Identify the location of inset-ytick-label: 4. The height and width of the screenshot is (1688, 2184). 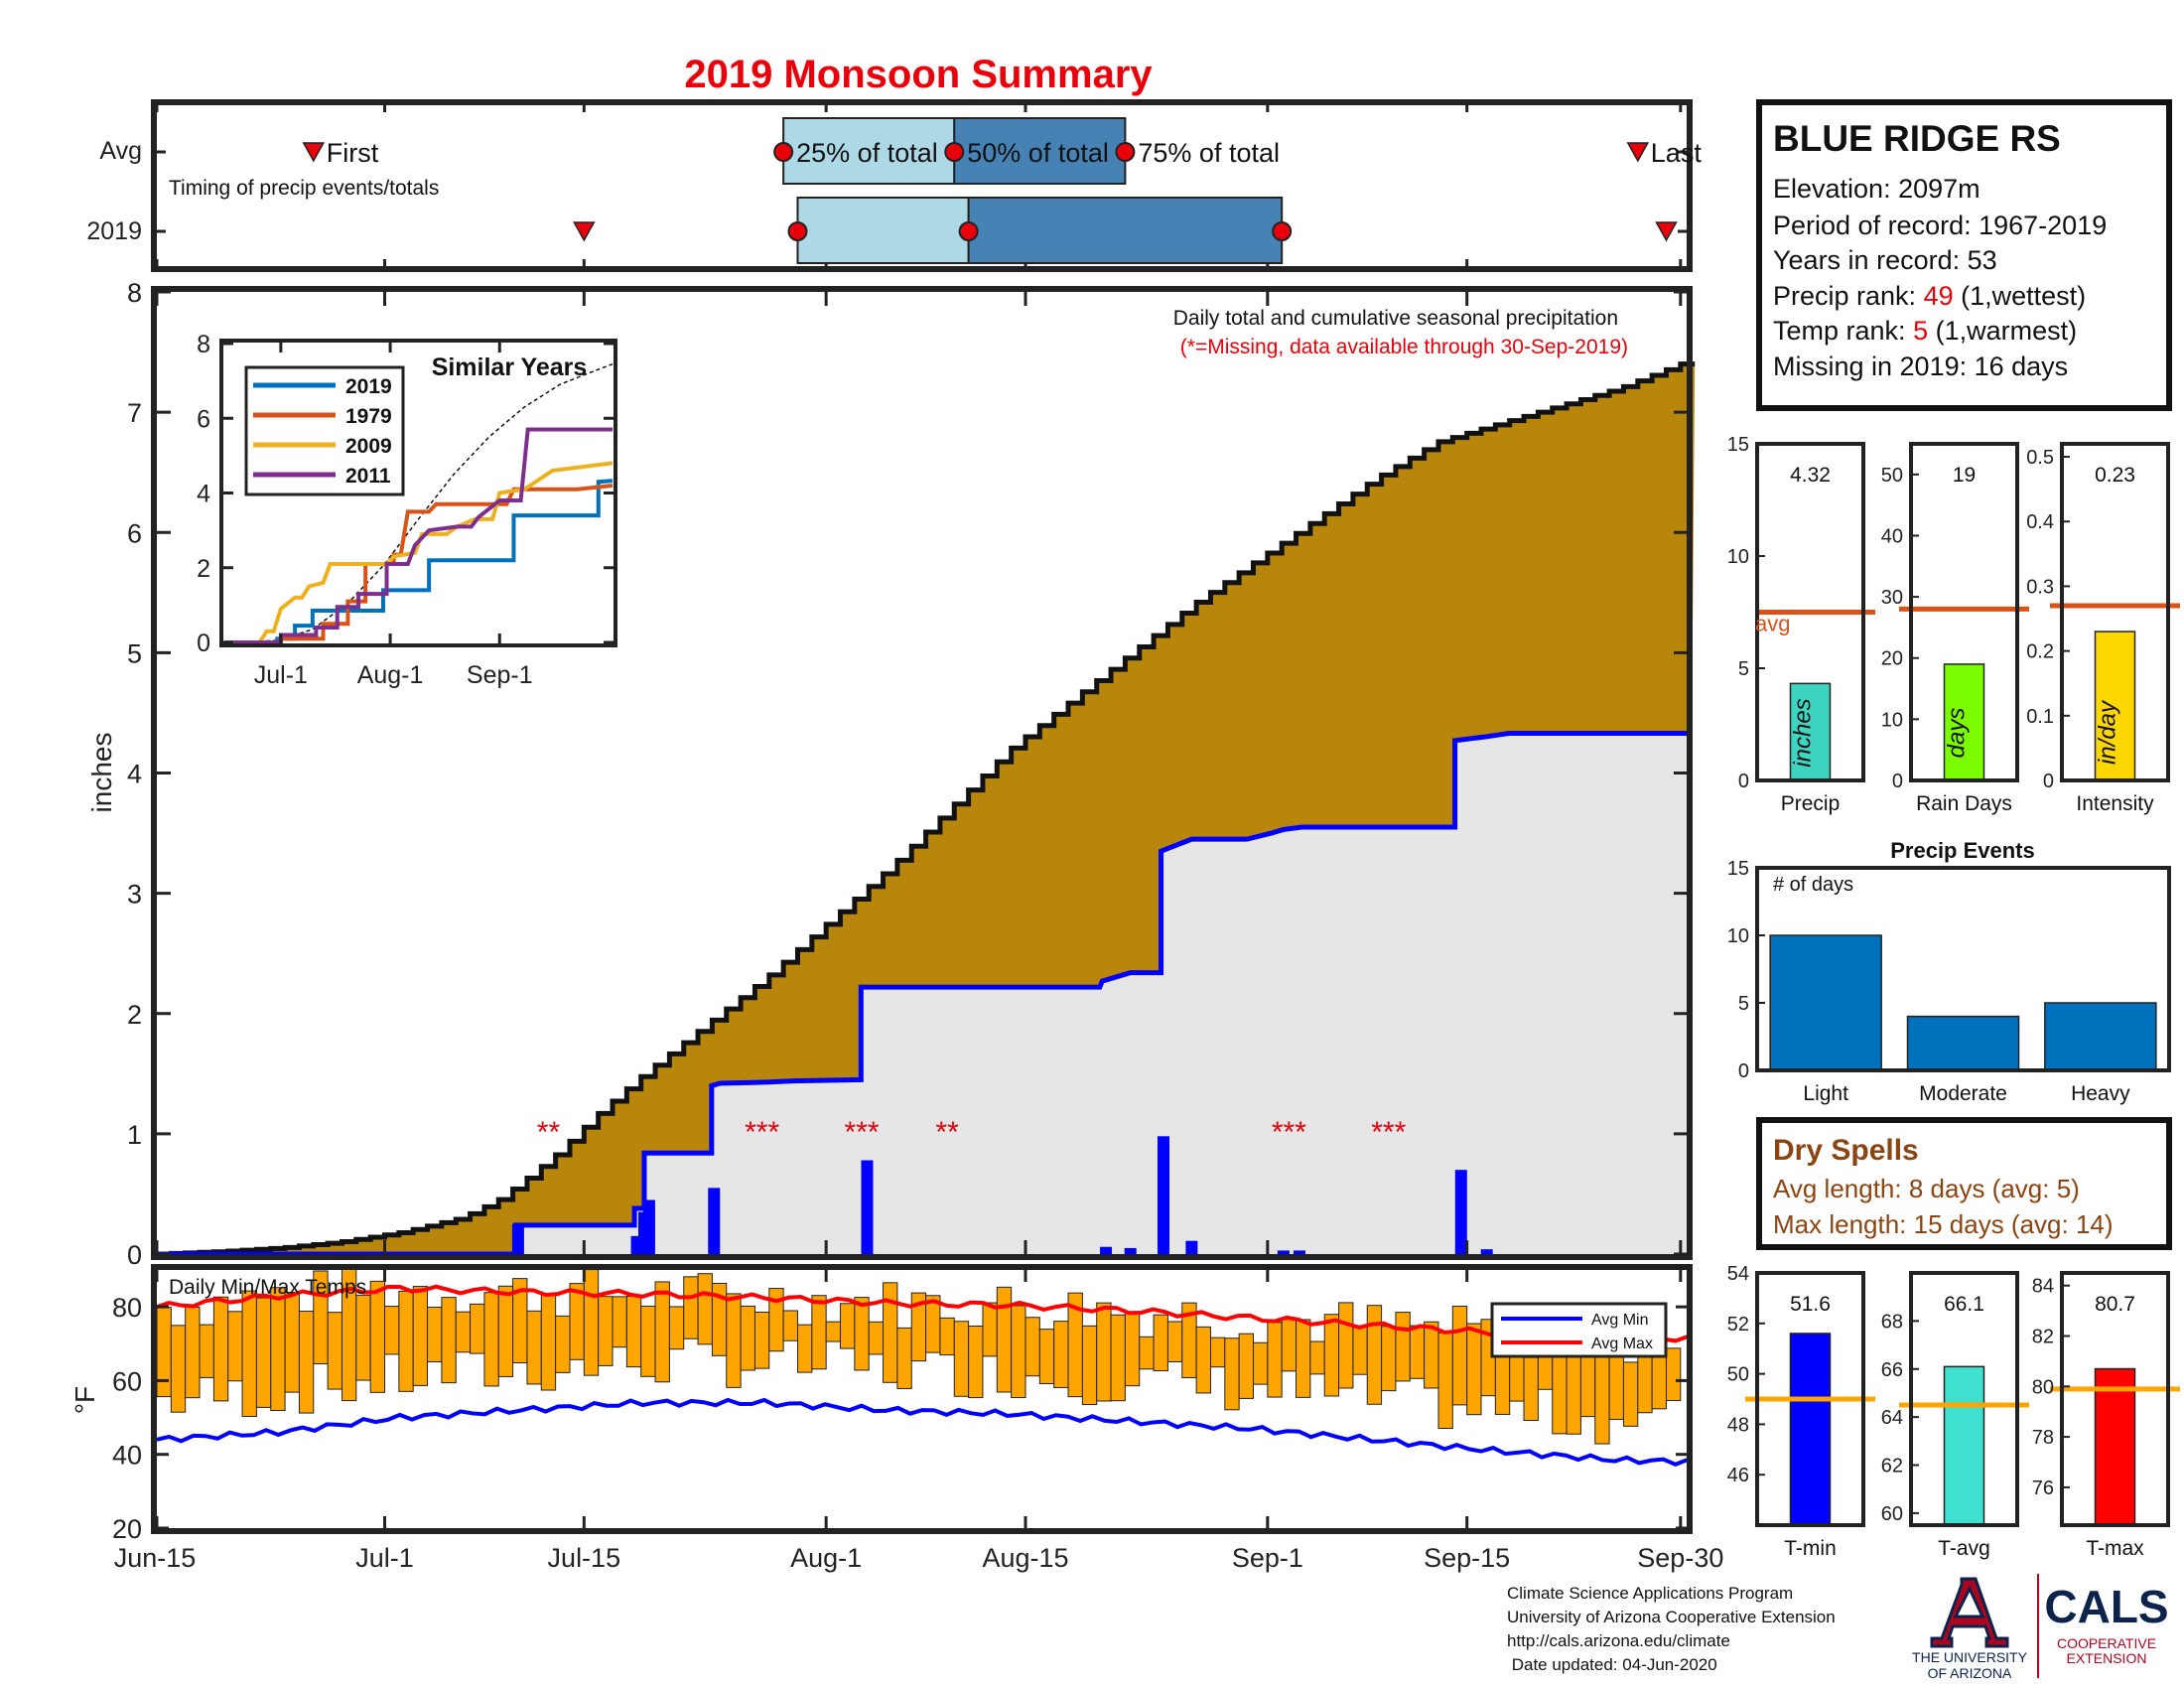
(203, 494).